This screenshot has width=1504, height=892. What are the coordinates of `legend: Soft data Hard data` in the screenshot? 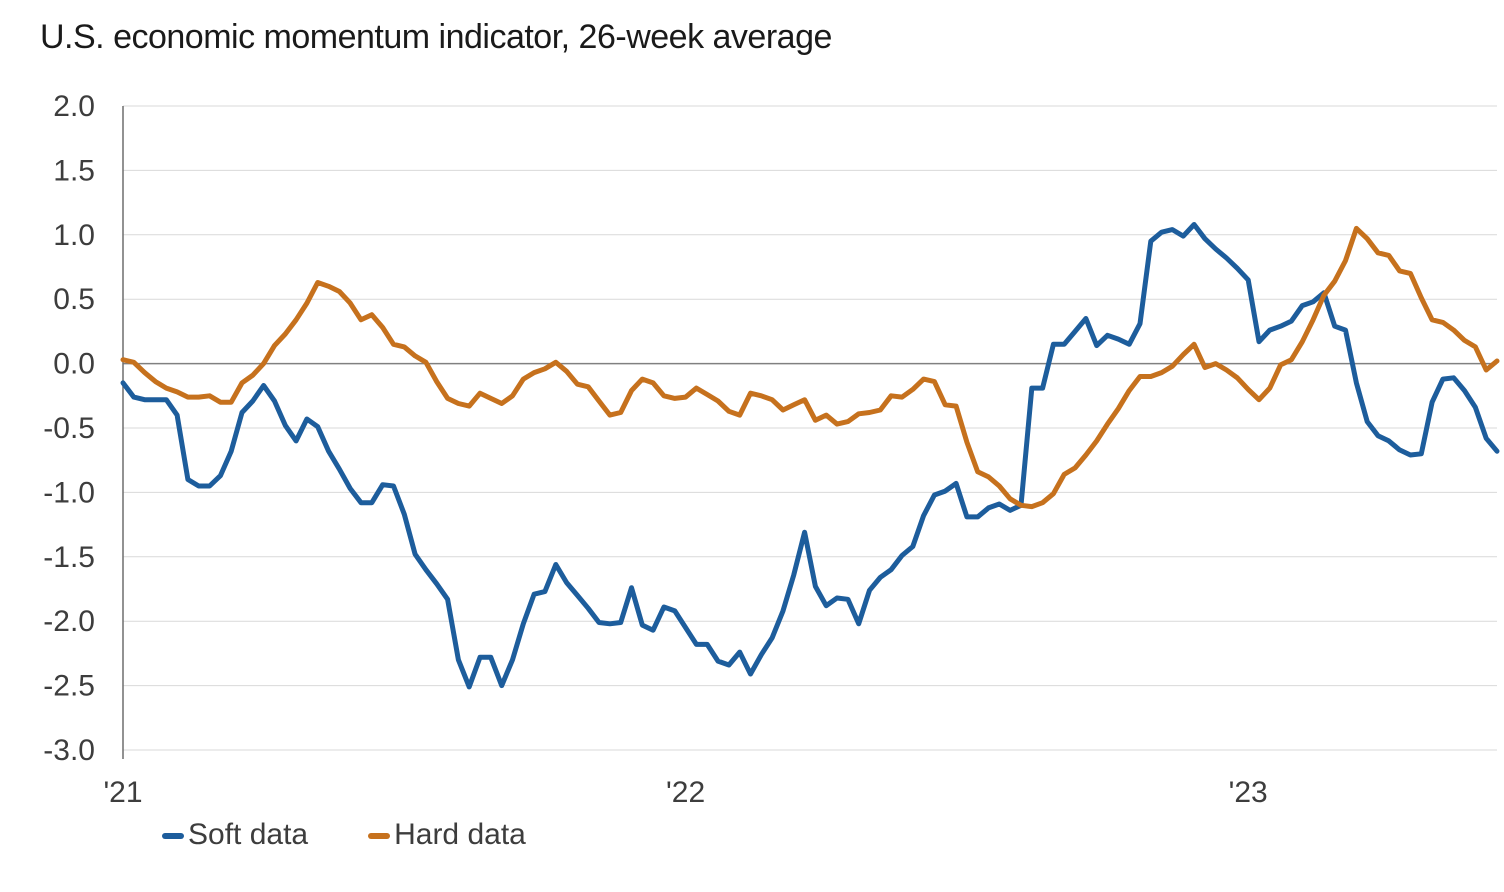 It's located at (344, 835).